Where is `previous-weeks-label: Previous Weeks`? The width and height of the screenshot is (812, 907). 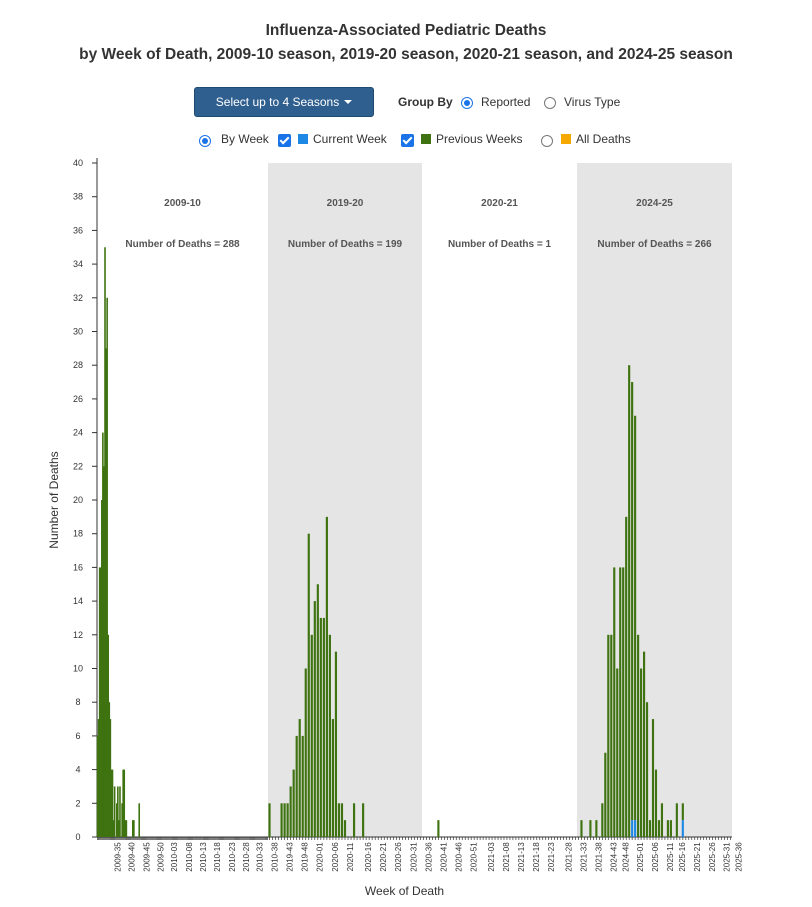 previous-weeks-label: Previous Weeks is located at coordinates (479, 139).